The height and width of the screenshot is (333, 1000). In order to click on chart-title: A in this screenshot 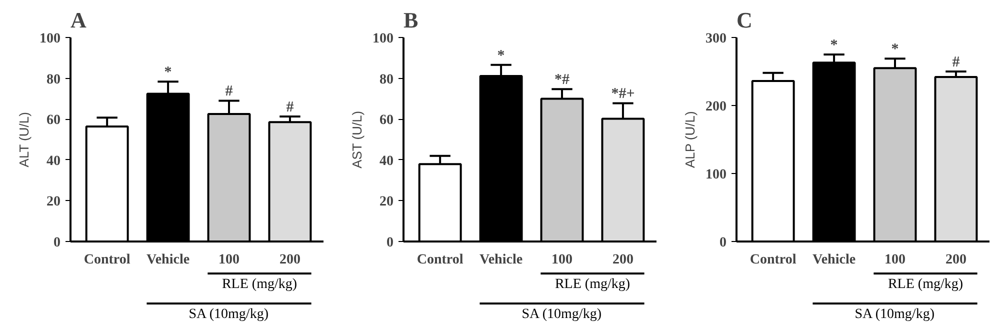, I will do `click(78, 20)`.